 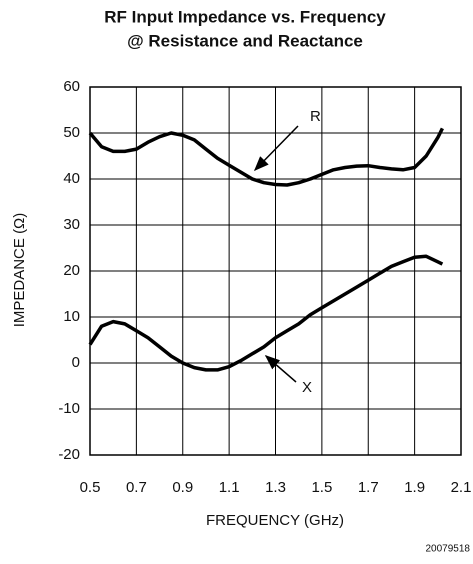 I want to click on x-tick-label: 0.7, so click(x=136, y=487).